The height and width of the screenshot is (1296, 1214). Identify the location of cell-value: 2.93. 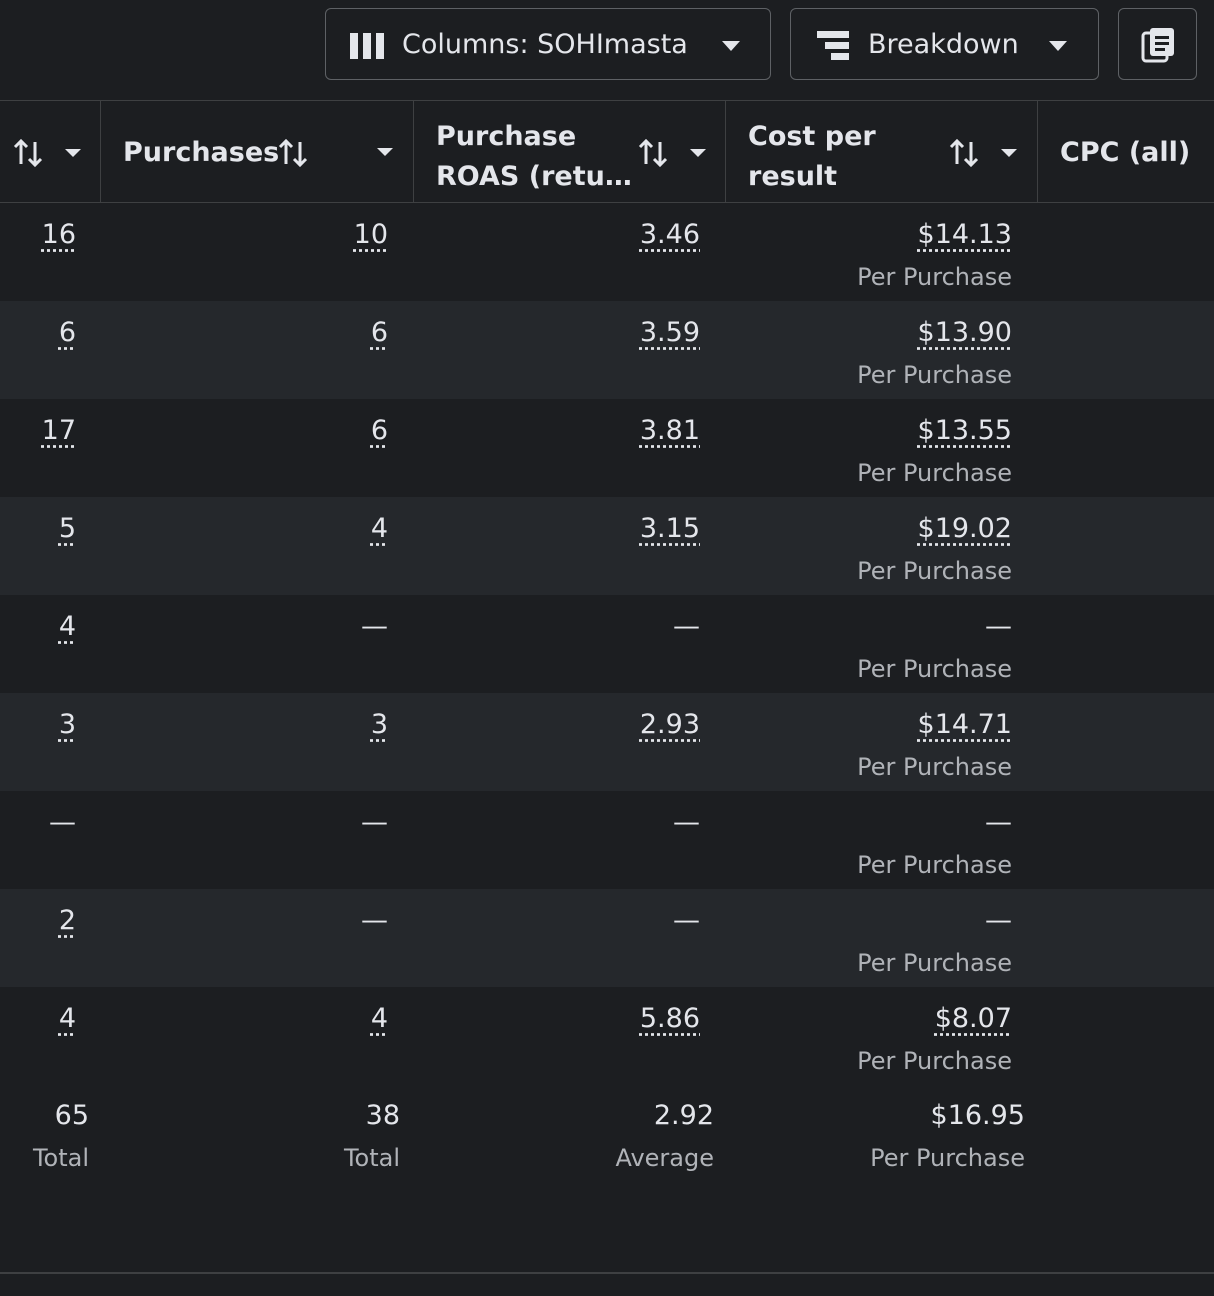
(669, 724).